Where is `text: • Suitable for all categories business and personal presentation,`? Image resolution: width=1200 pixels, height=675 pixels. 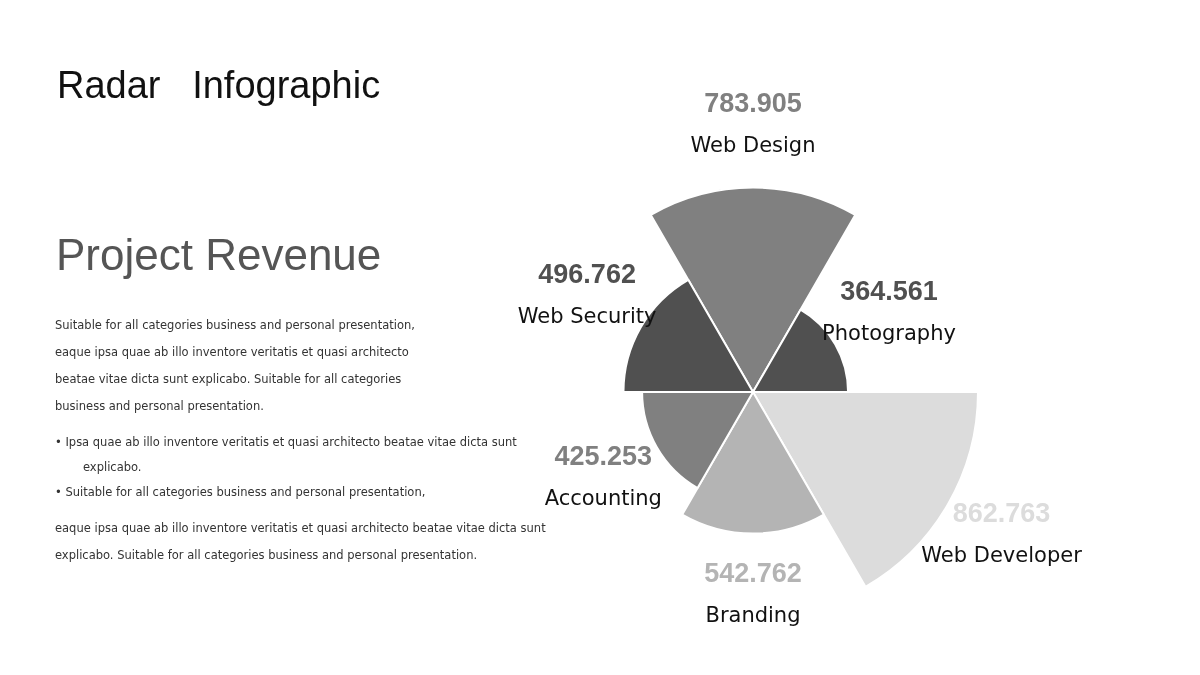
text: • Suitable for all categories business and personal presentation, is located at coordinates (241, 492).